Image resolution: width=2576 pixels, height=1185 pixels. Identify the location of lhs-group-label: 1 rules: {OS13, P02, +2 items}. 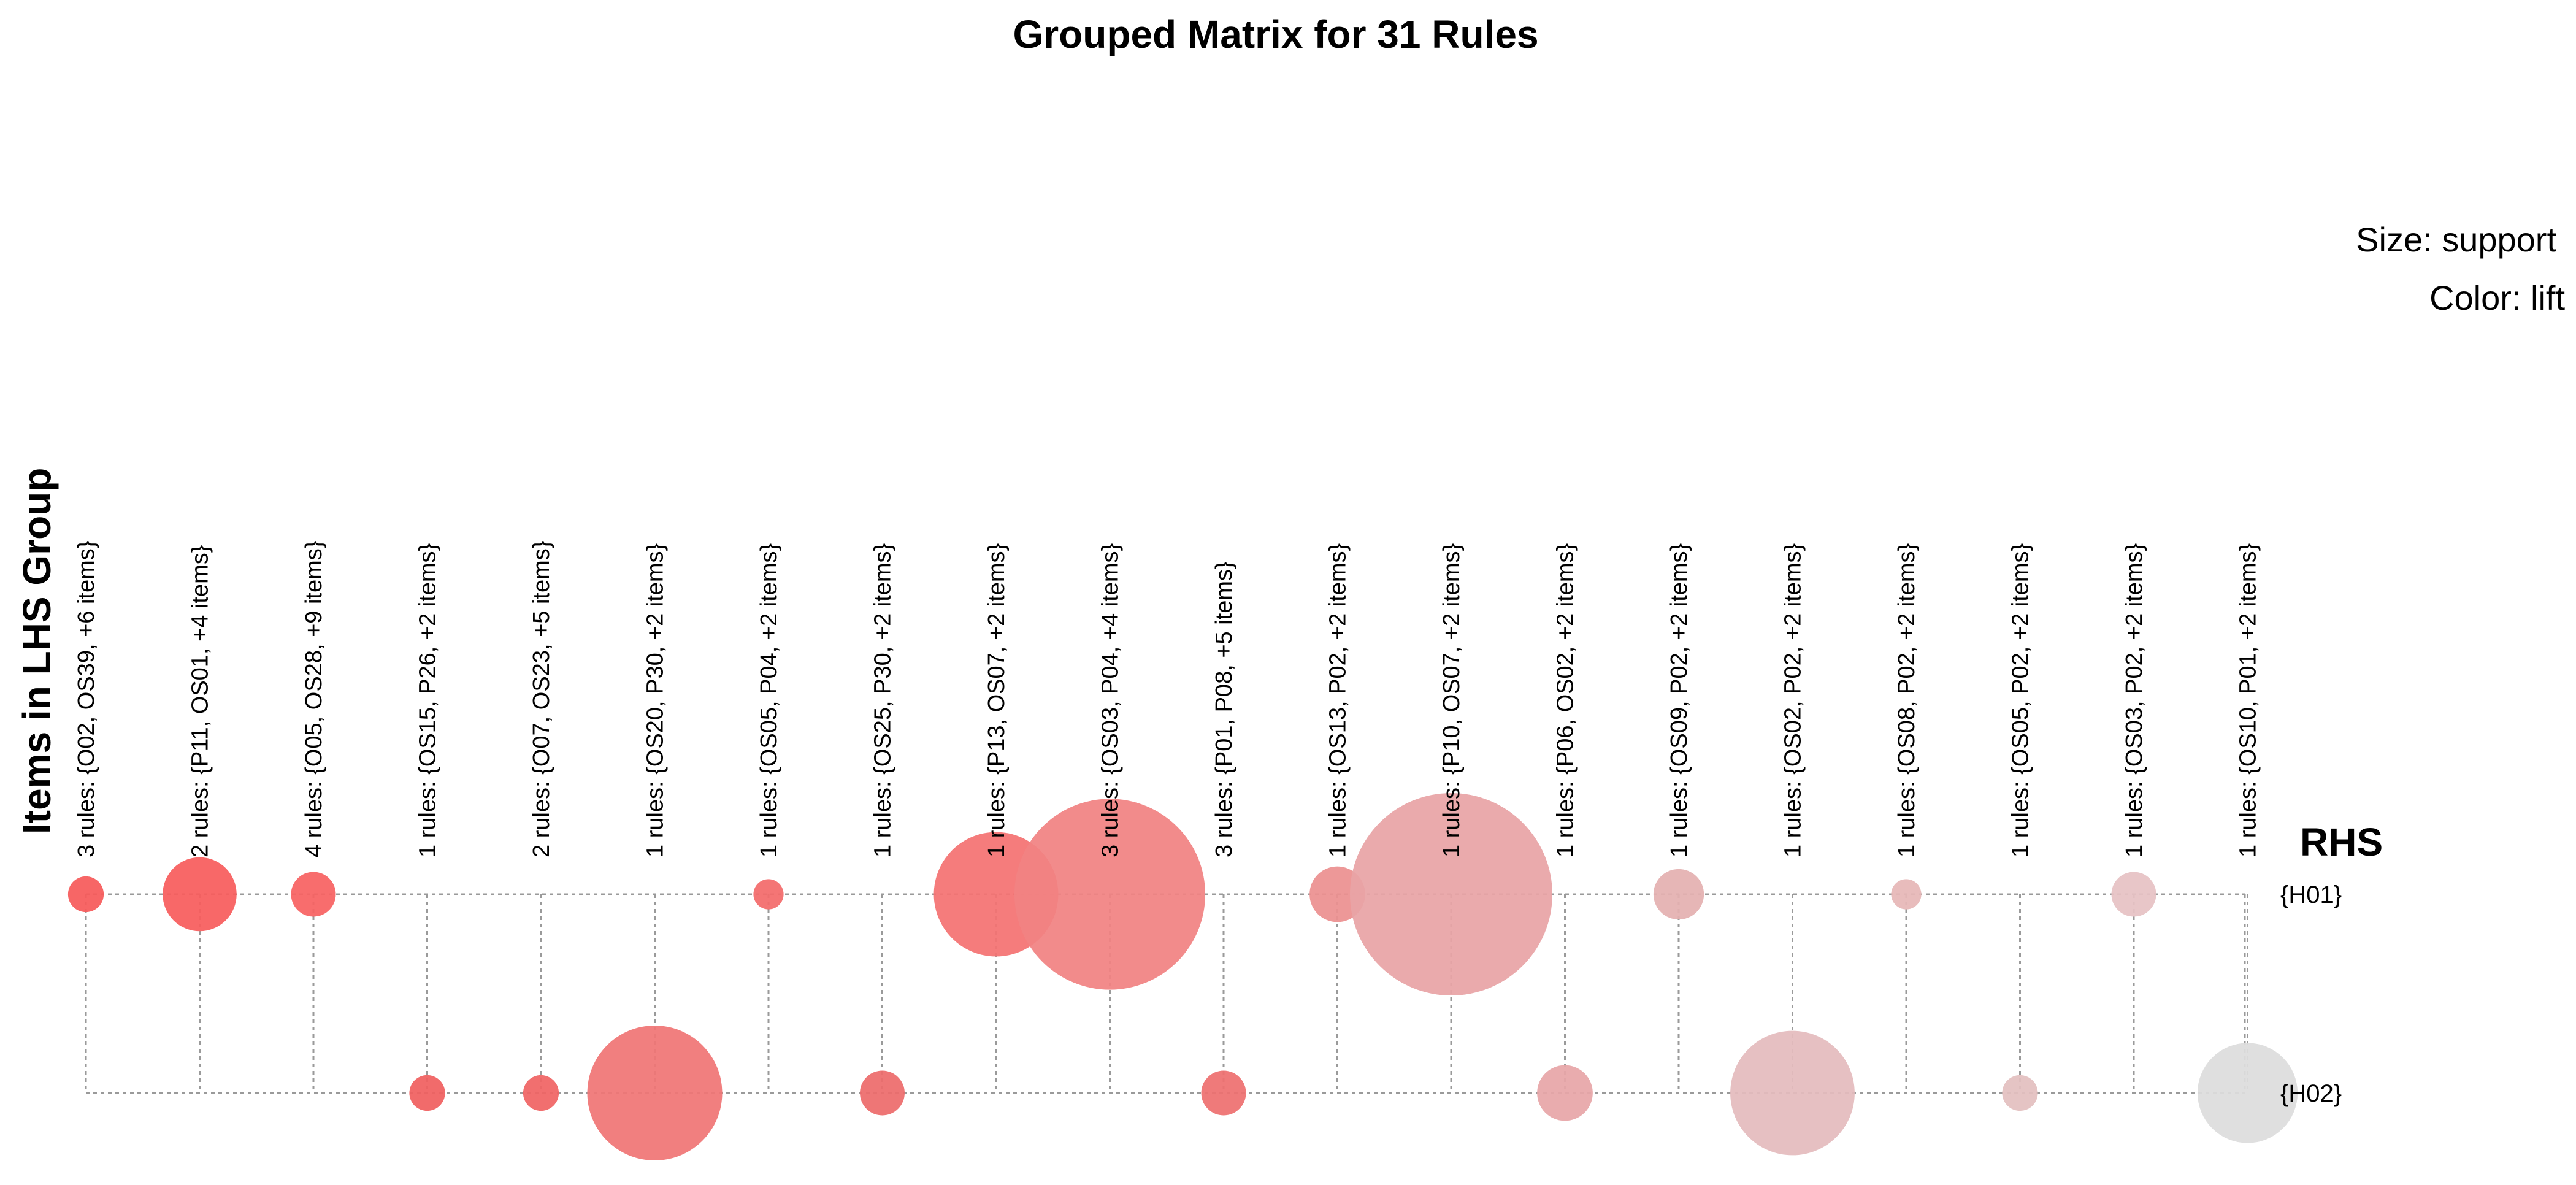
(1338, 700).